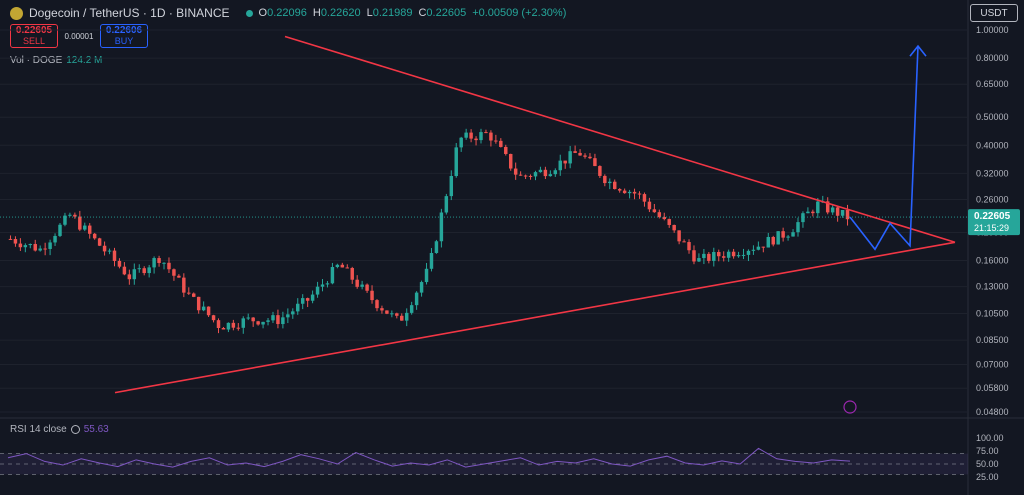  Describe the element at coordinates (992, 287) in the screenshot. I see `price-tick-label: 0.13000` at that location.